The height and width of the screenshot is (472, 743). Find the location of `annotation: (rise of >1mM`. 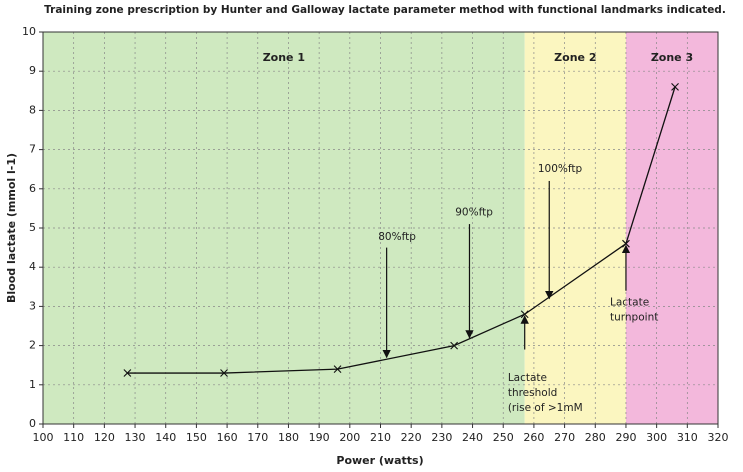

annotation: (rise of >1mM is located at coordinates (545, 408).